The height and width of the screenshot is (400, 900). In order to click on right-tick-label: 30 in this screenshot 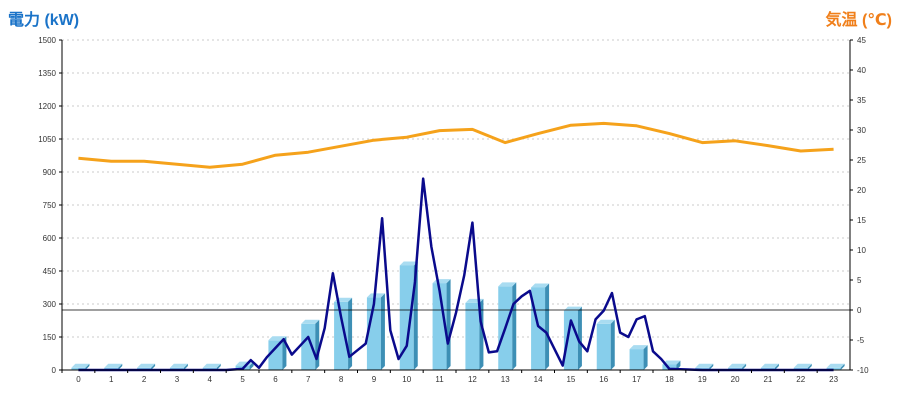, I will do `click(861, 130)`.